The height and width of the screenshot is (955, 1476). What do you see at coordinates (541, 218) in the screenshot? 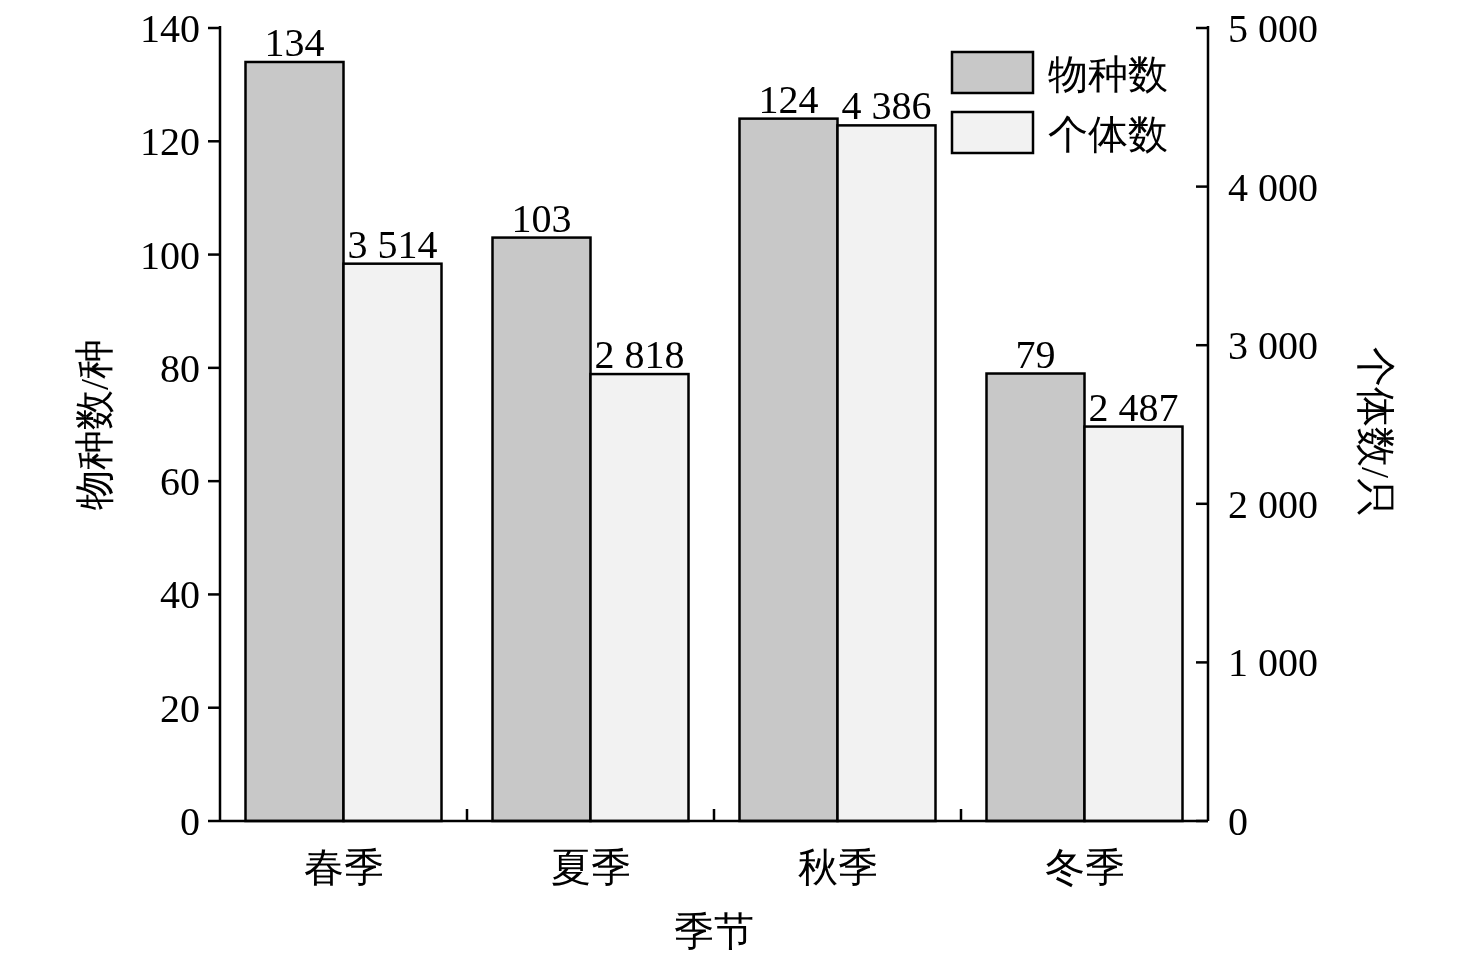
I see `data-label: 103` at bounding box center [541, 218].